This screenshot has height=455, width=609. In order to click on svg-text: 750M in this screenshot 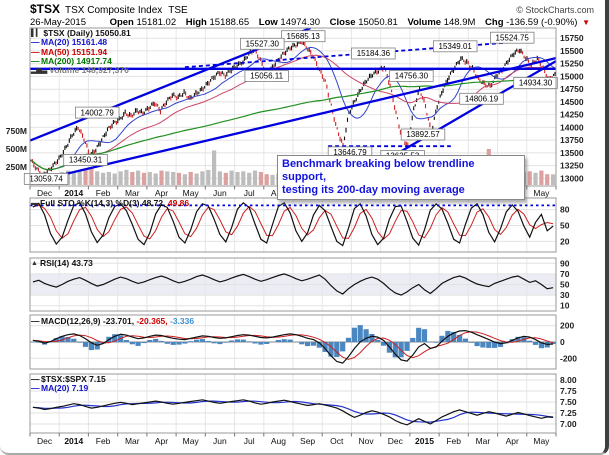, I will do `click(16, 131)`.